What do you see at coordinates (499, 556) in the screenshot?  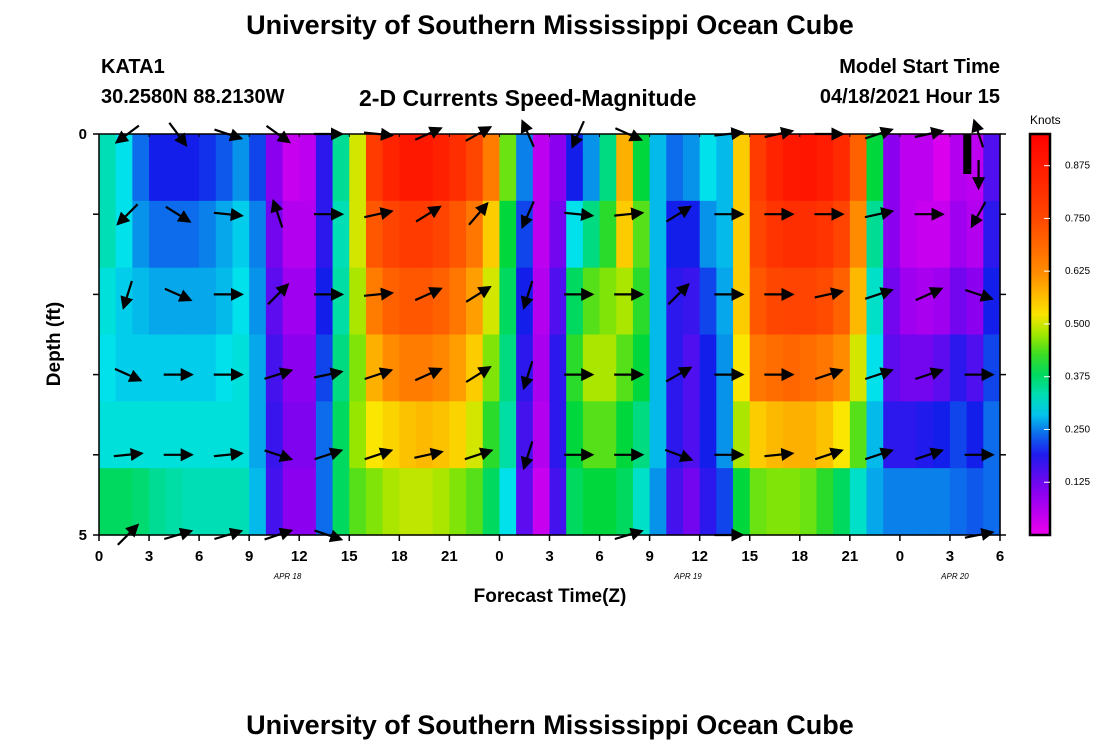 I see `x-tick-label: 0` at bounding box center [499, 556].